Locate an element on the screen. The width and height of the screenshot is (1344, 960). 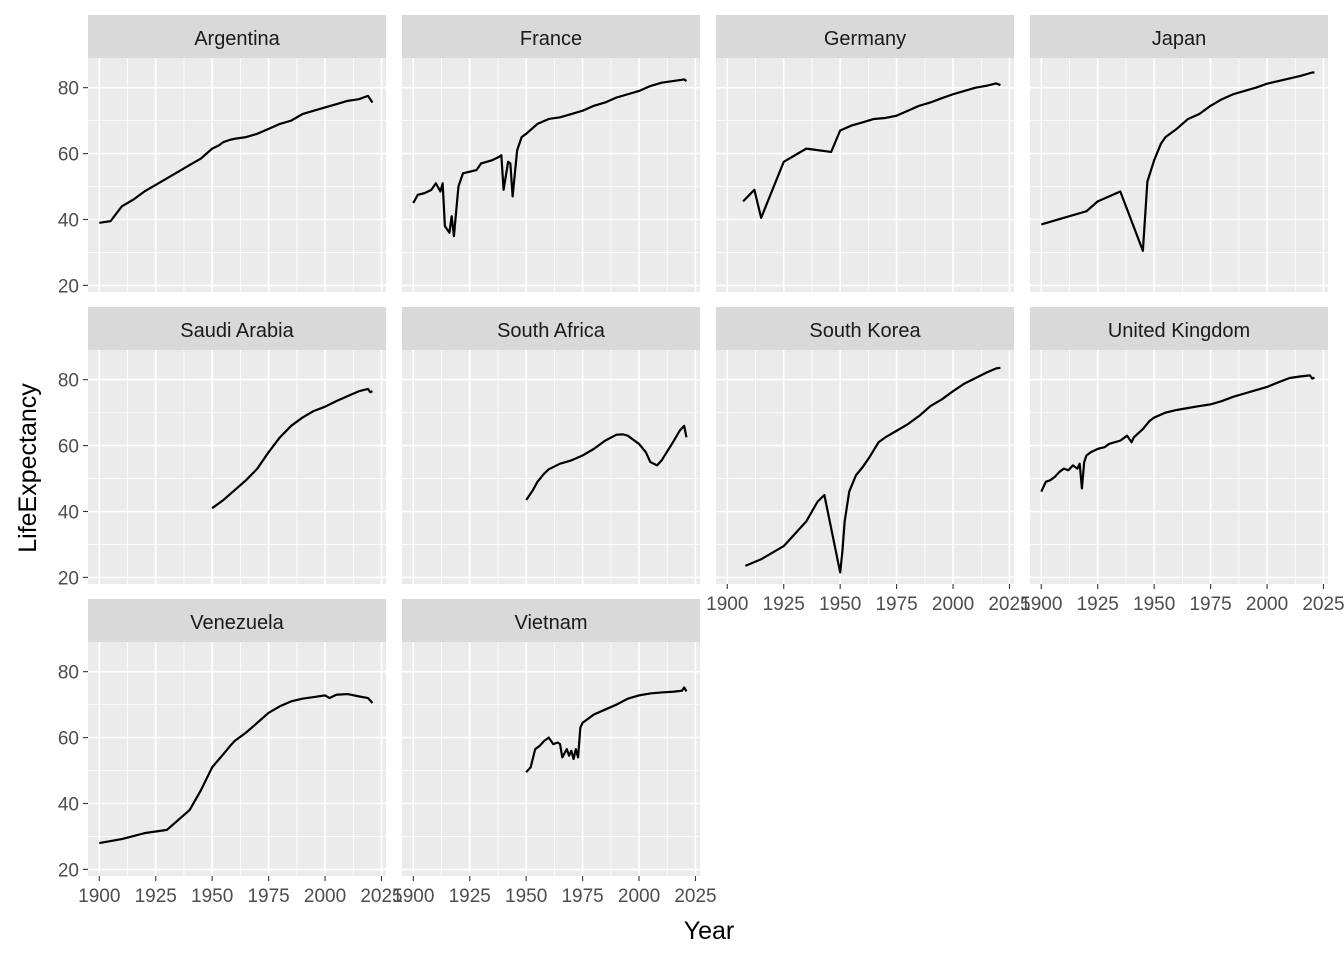
strip-vietnam is located at coordinates (551, 620).